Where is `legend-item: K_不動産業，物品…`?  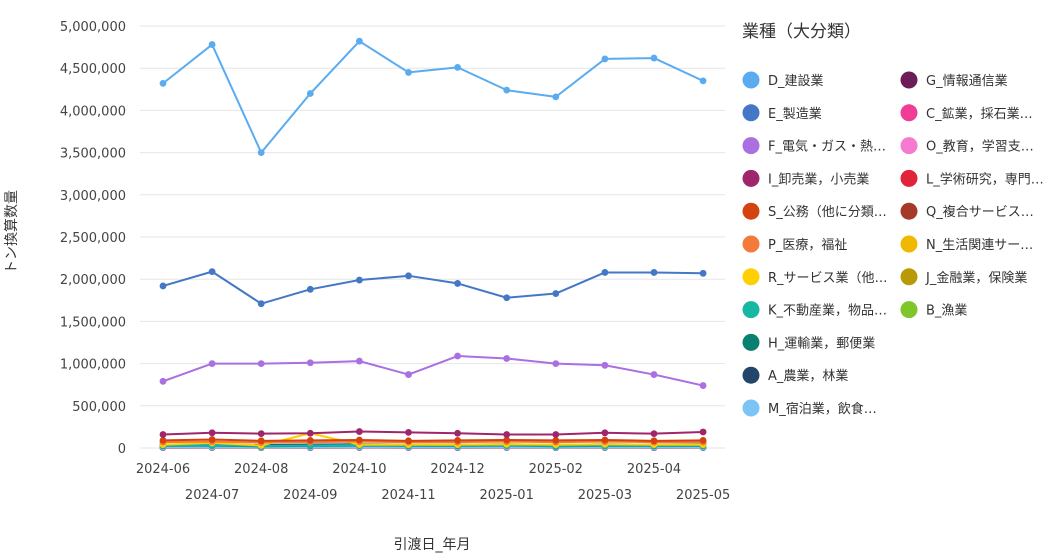
legend-item: K_不動産業，物品… is located at coordinates (815, 310).